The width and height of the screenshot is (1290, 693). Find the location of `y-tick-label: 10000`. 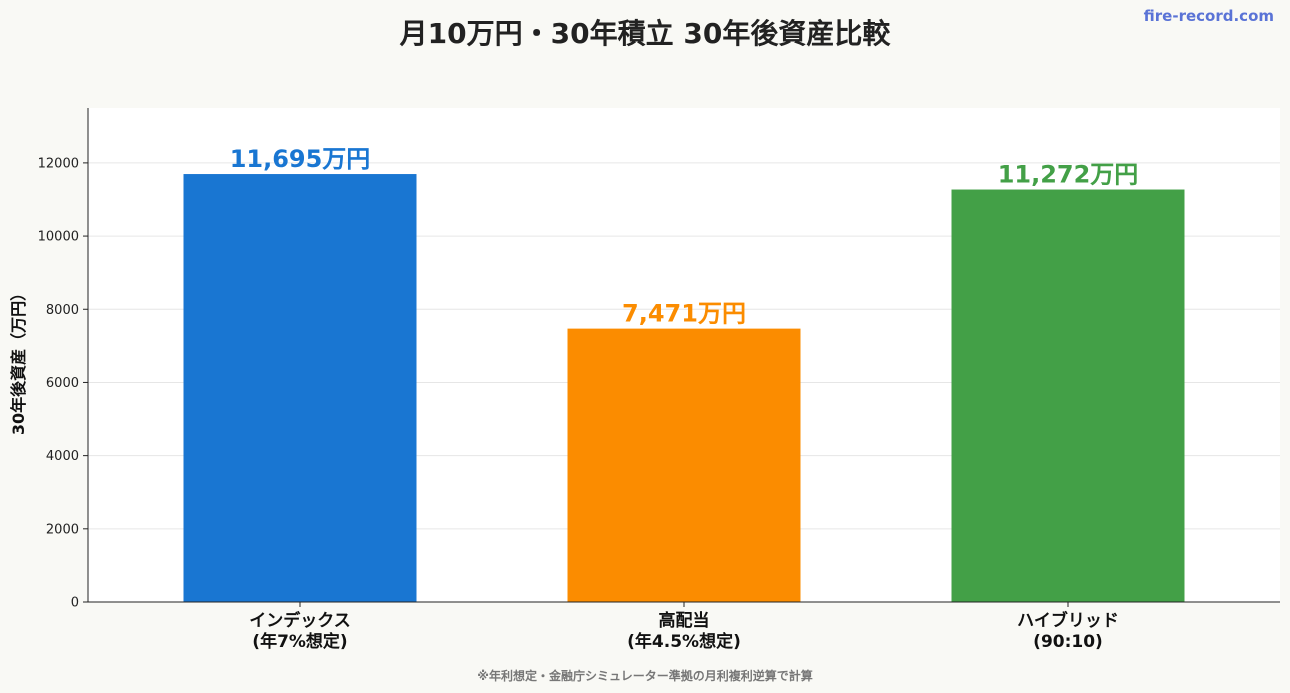

y-tick-label: 10000 is located at coordinates (58, 237).